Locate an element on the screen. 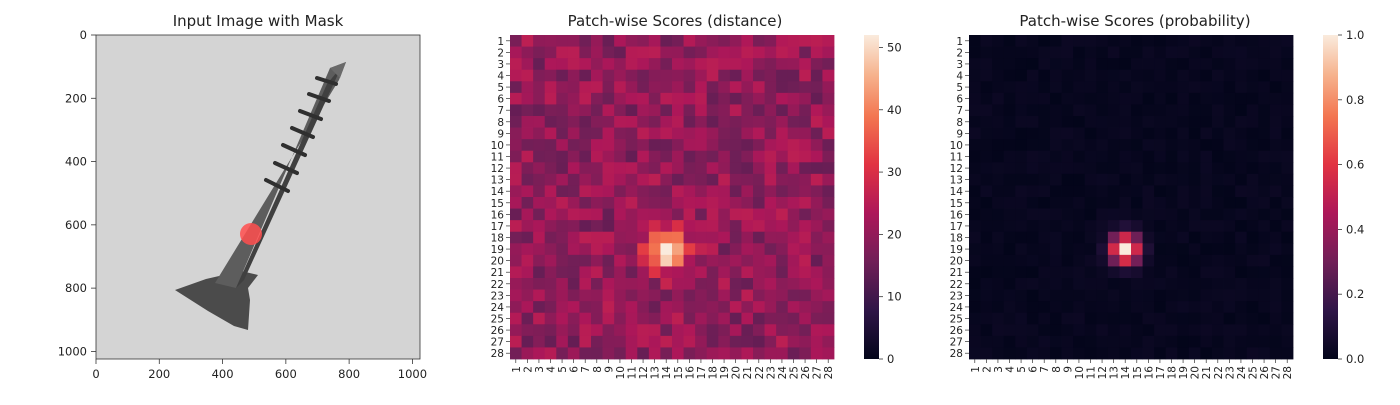 The image size is (1400, 405). x-tick-label: 6 is located at coordinates (575, 369).